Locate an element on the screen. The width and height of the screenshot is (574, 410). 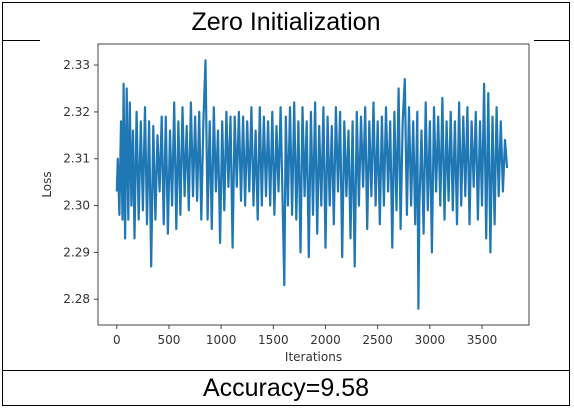
x-tick-label: 2000 is located at coordinates (325, 340).